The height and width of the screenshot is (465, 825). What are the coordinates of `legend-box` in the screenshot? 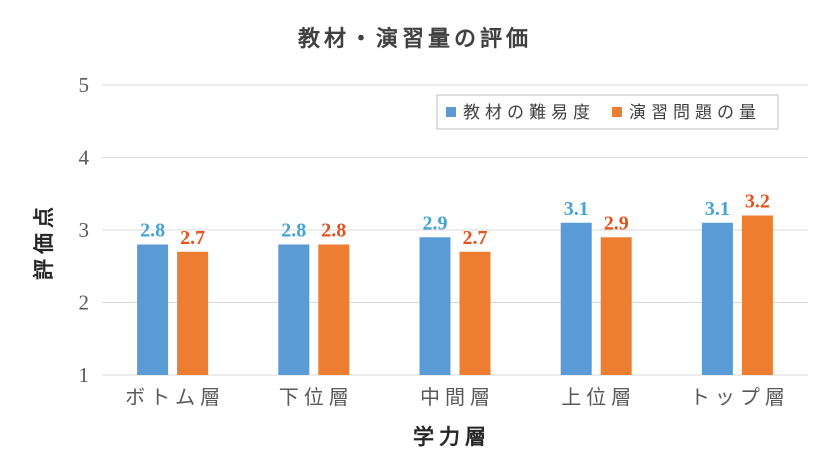 It's located at (607, 112).